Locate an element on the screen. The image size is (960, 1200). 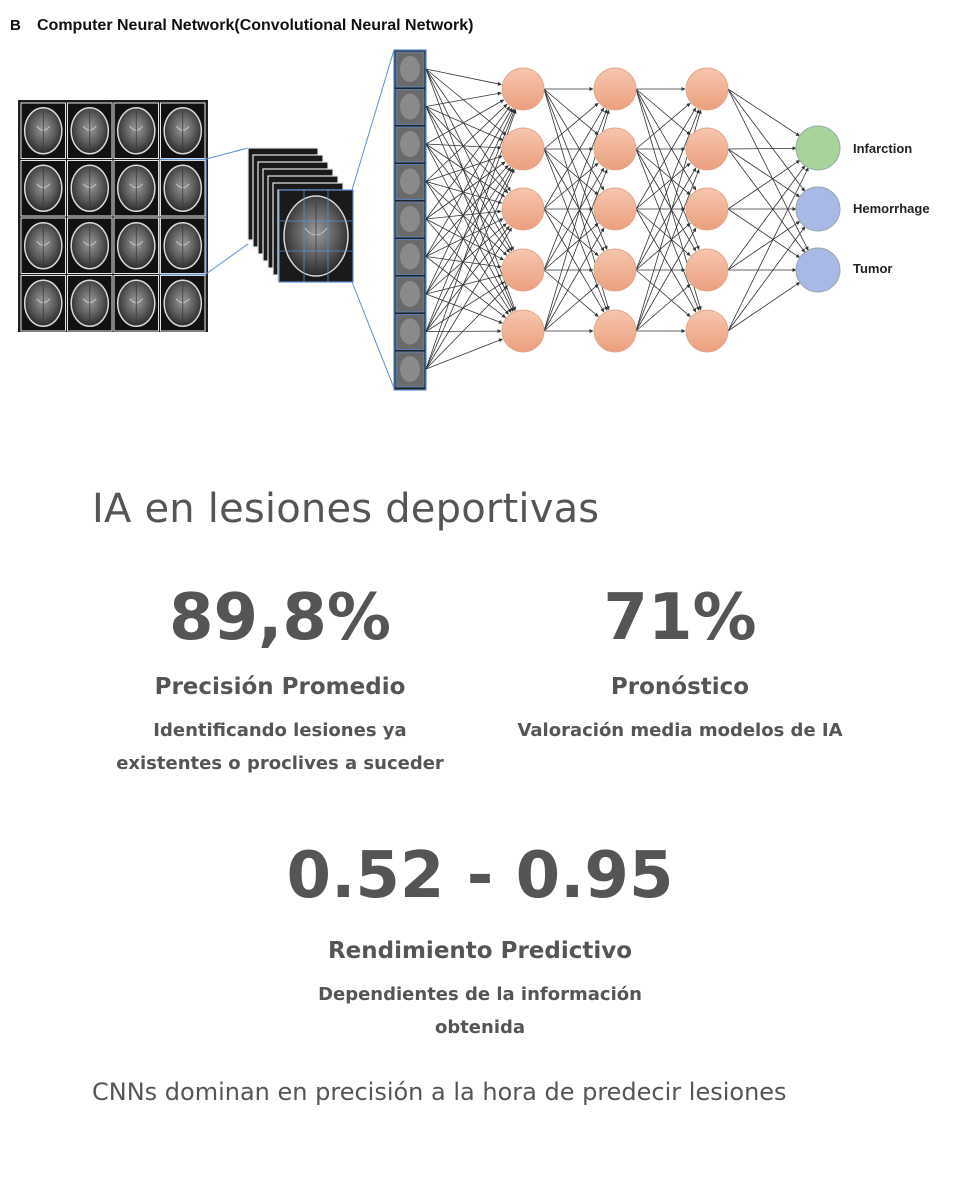
mri-scan-grid is located at coordinates (113, 216).